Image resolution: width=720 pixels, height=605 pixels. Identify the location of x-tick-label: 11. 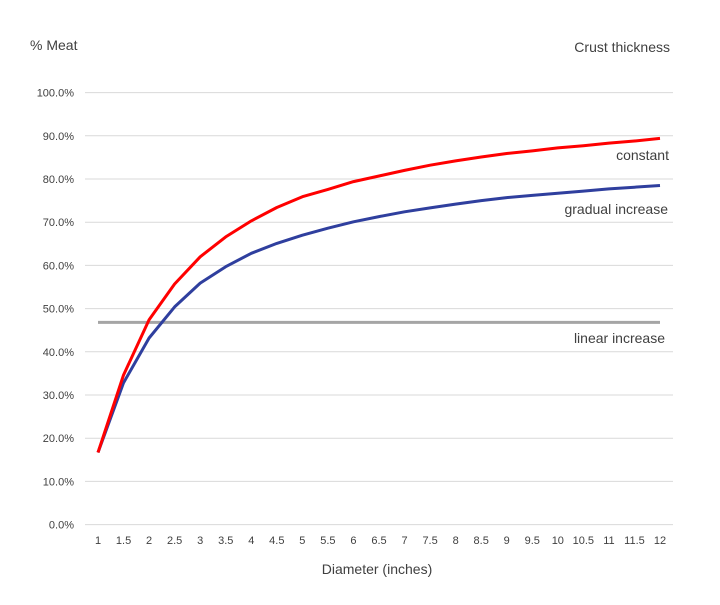
(608, 541).